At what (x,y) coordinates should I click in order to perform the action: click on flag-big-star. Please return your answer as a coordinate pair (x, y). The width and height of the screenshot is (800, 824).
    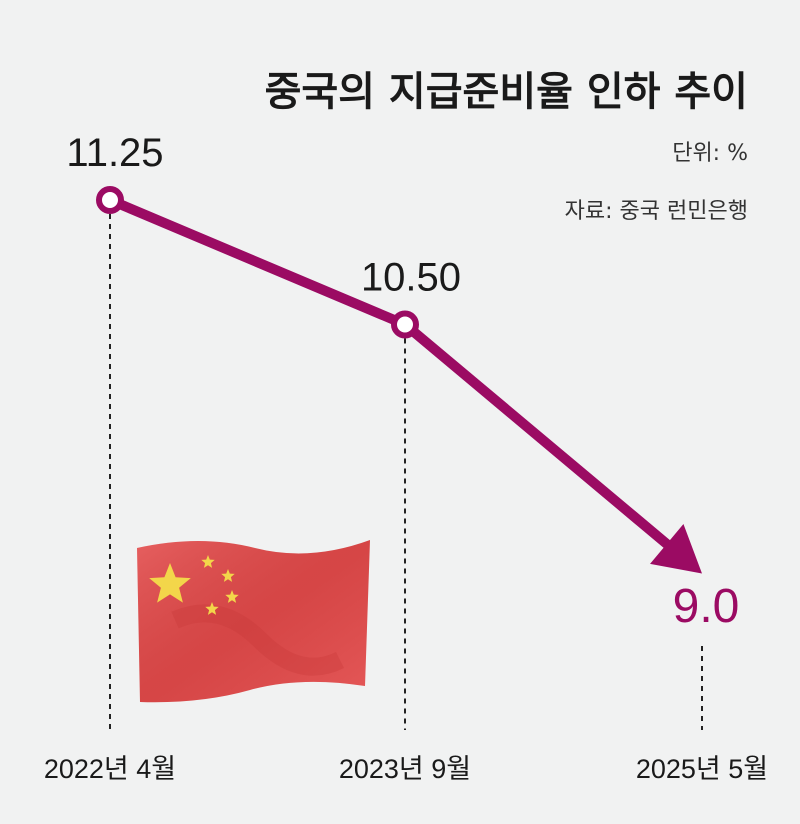
    Looking at the image, I should click on (170, 583).